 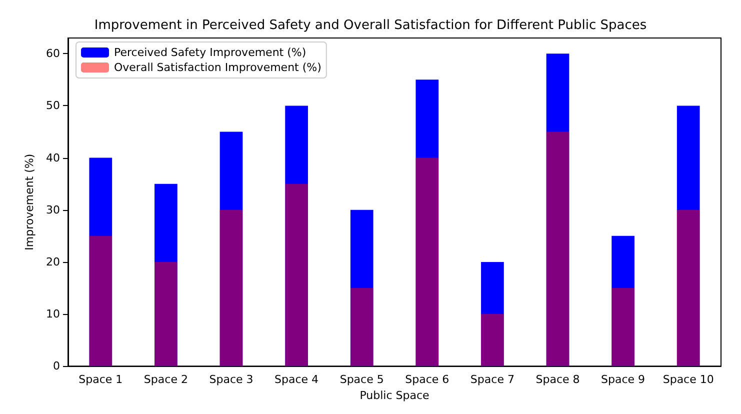 I want to click on chart-title: Improvement in Perceived Safety and Overall Satisfaction for Different Public Spaces, so click(x=370, y=25).